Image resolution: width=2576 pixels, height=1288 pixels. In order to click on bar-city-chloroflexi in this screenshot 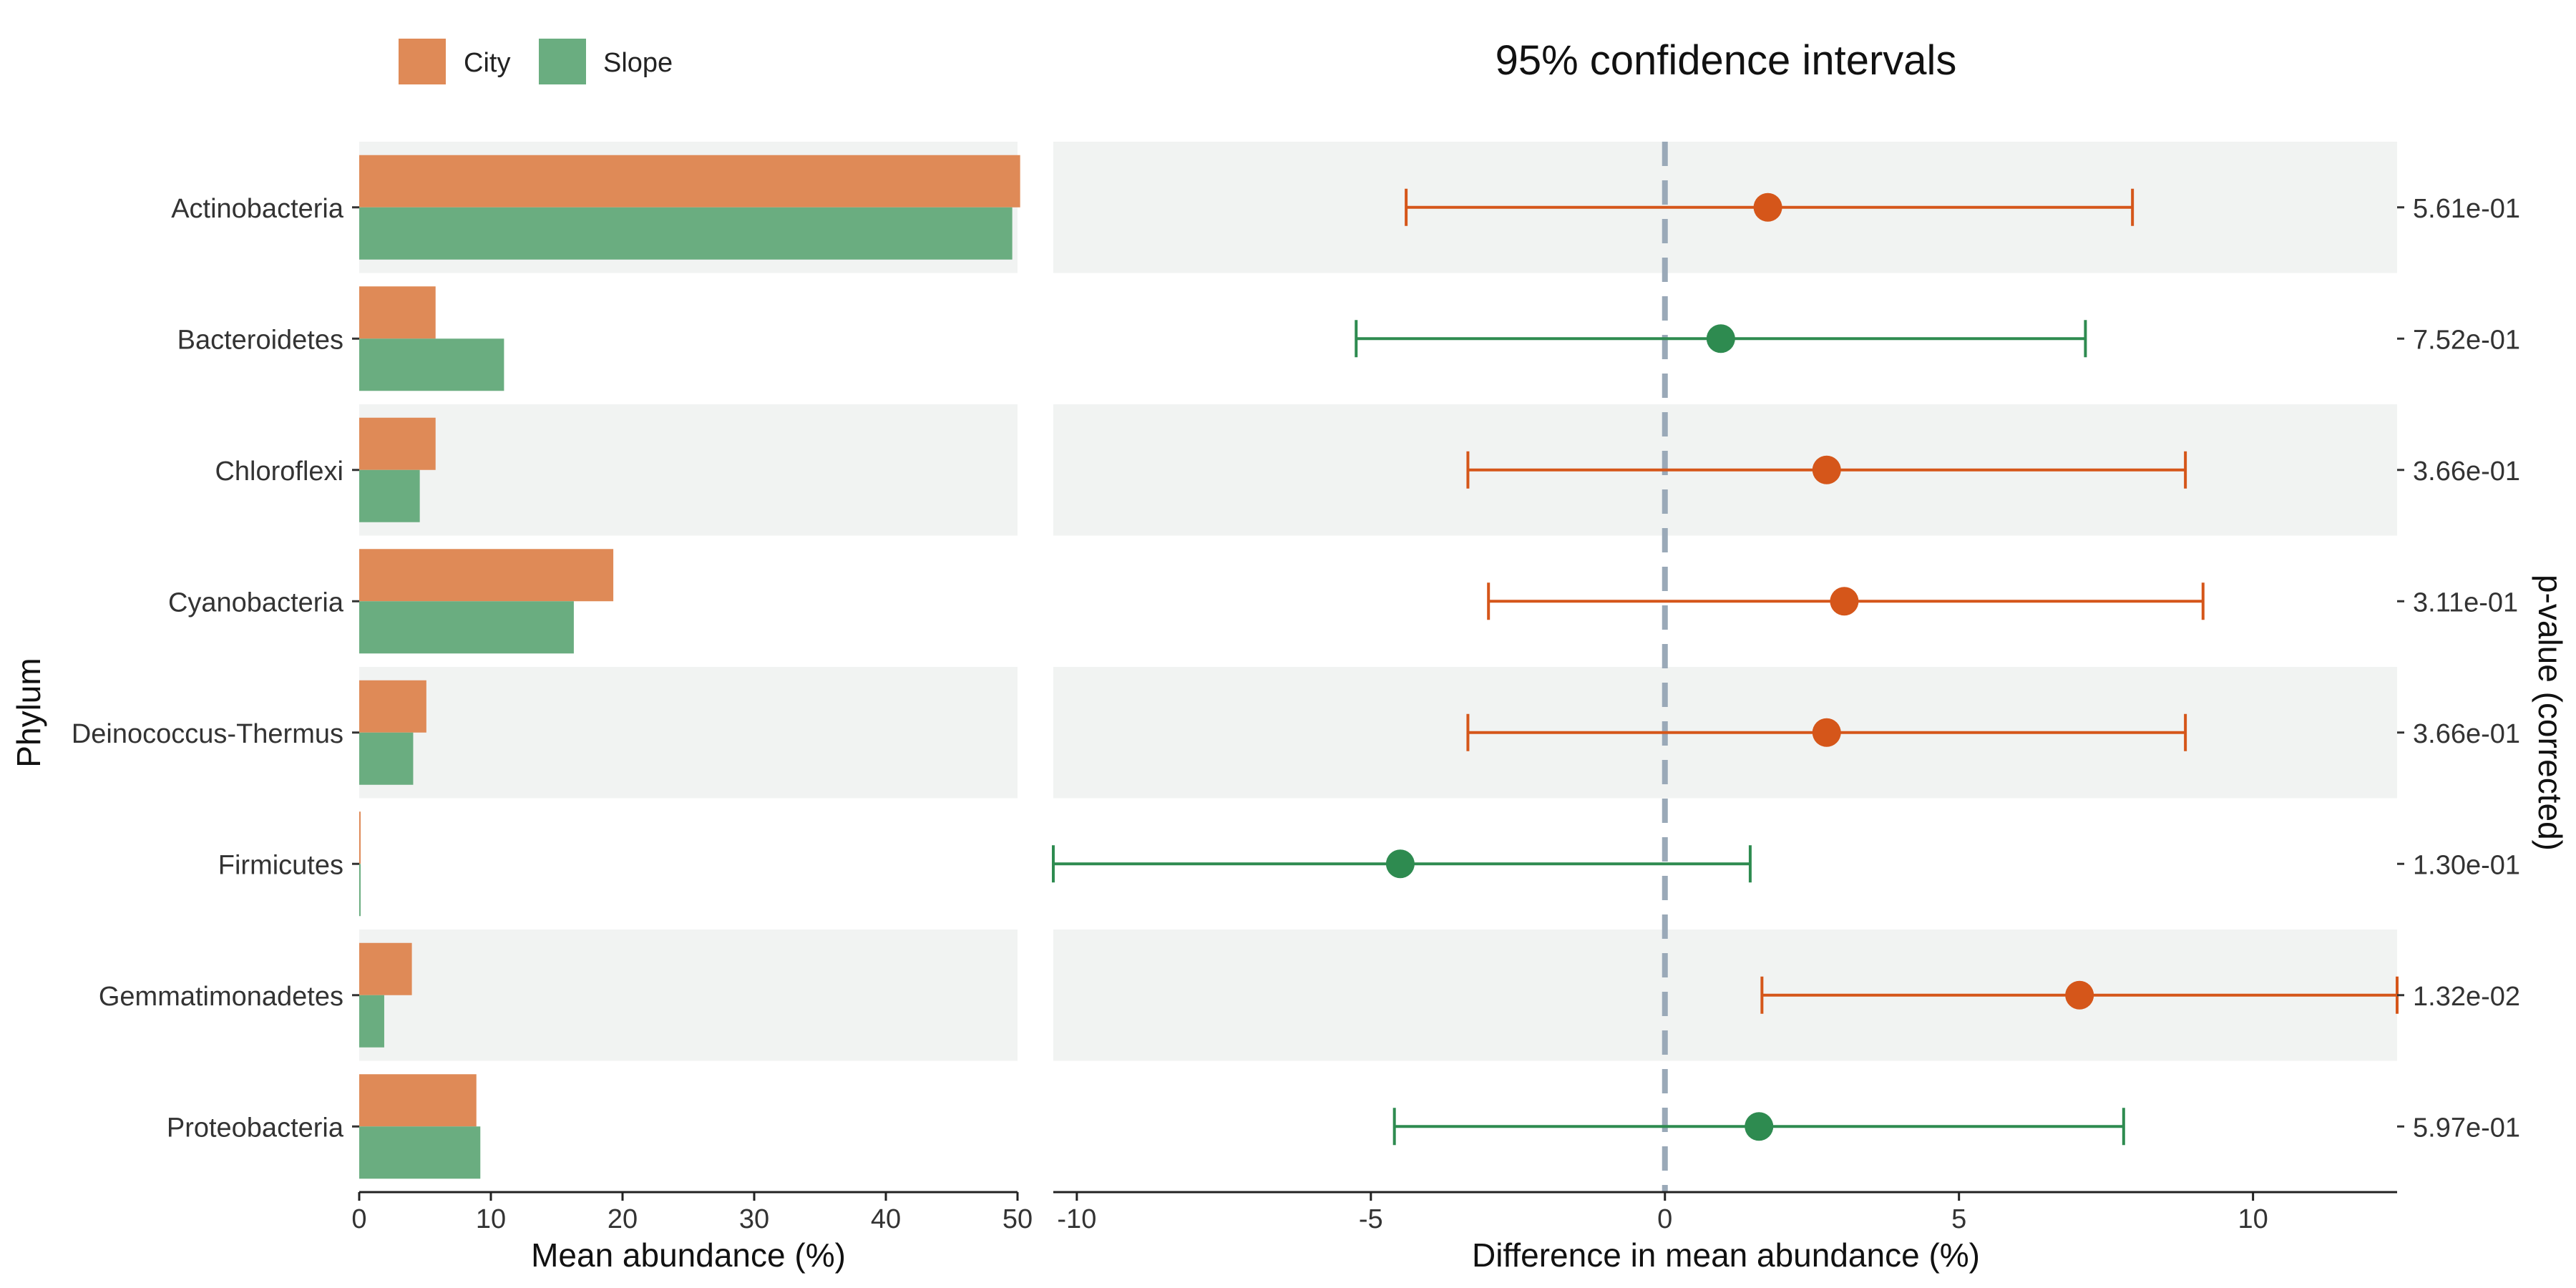, I will do `click(397, 443)`.